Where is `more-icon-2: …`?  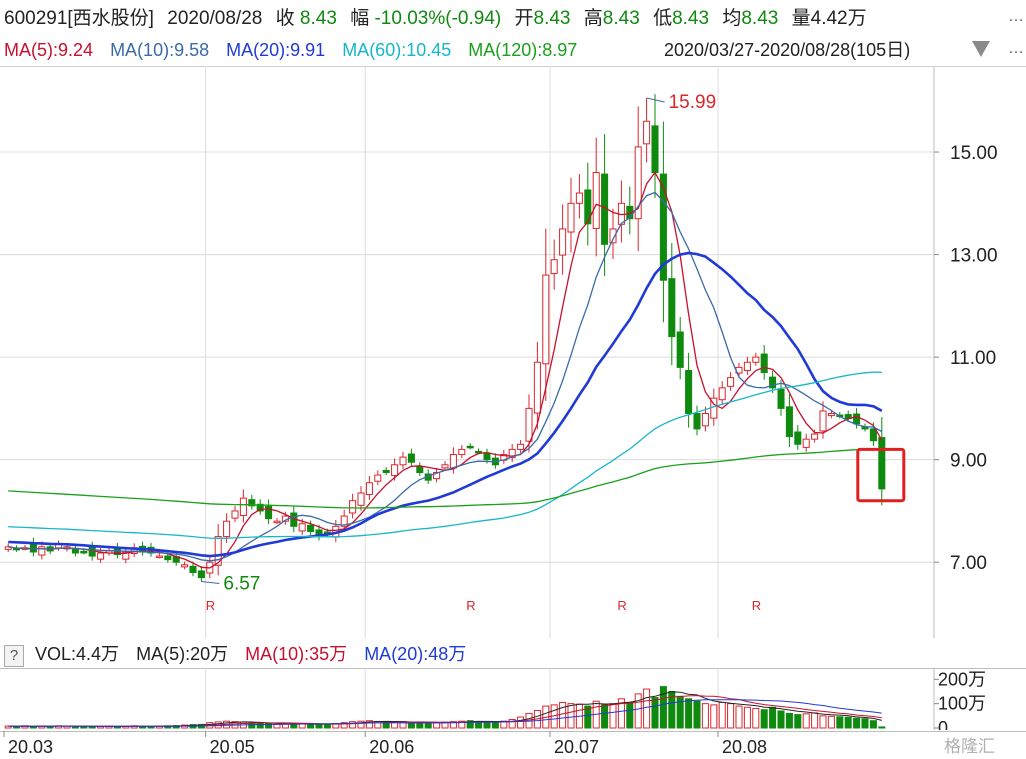 more-icon-2: … is located at coordinates (1016, 48).